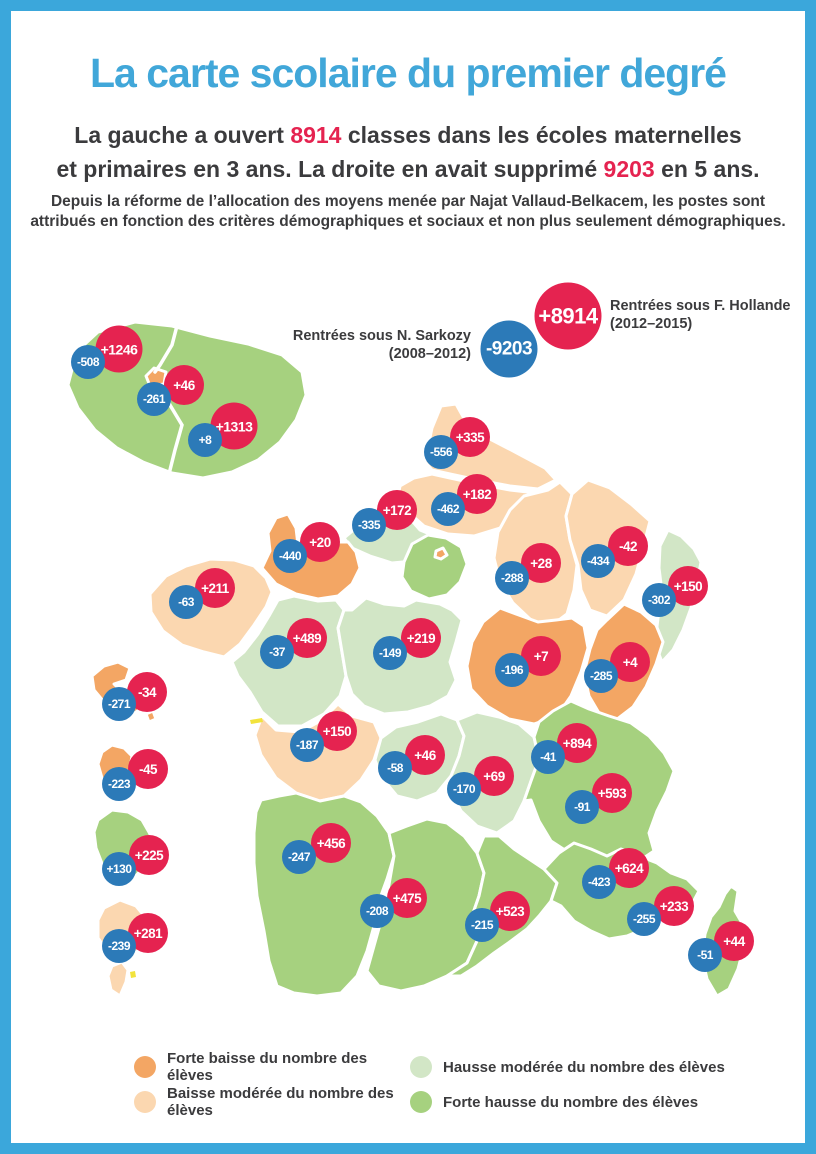  I want to click on badge-aquitaine-hollande: +456, so click(331, 843).